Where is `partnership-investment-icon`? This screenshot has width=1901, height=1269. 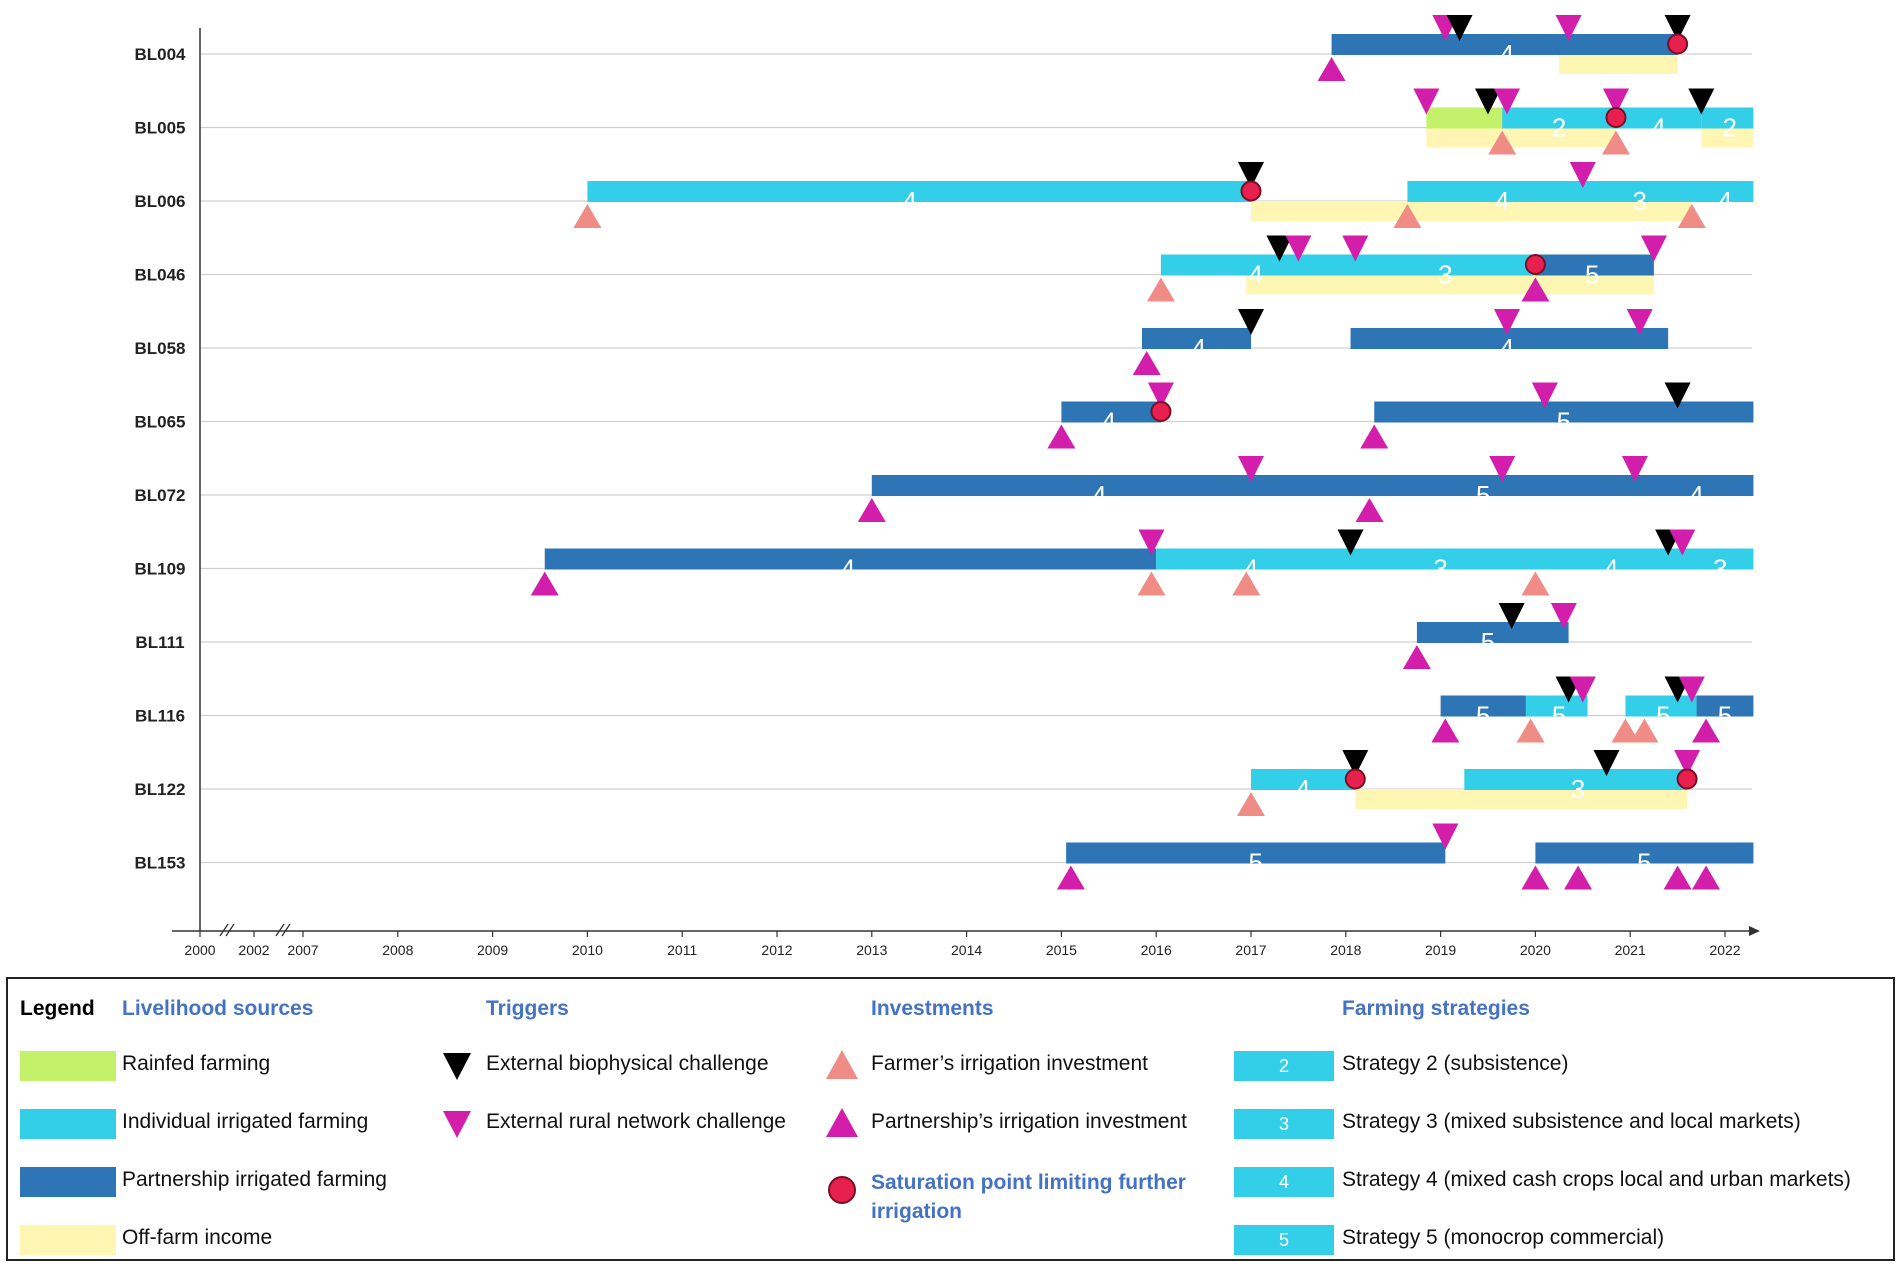 partnership-investment-icon is located at coordinates (842, 1122).